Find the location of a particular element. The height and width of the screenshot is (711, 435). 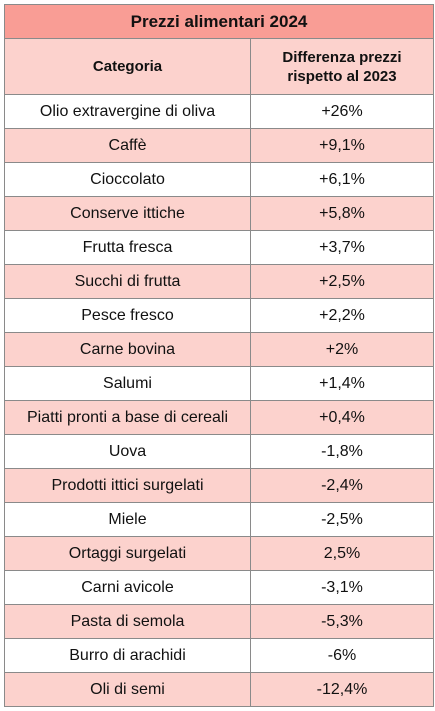

table-row: Conserve ittiche +5,8% is located at coordinates (219, 213).